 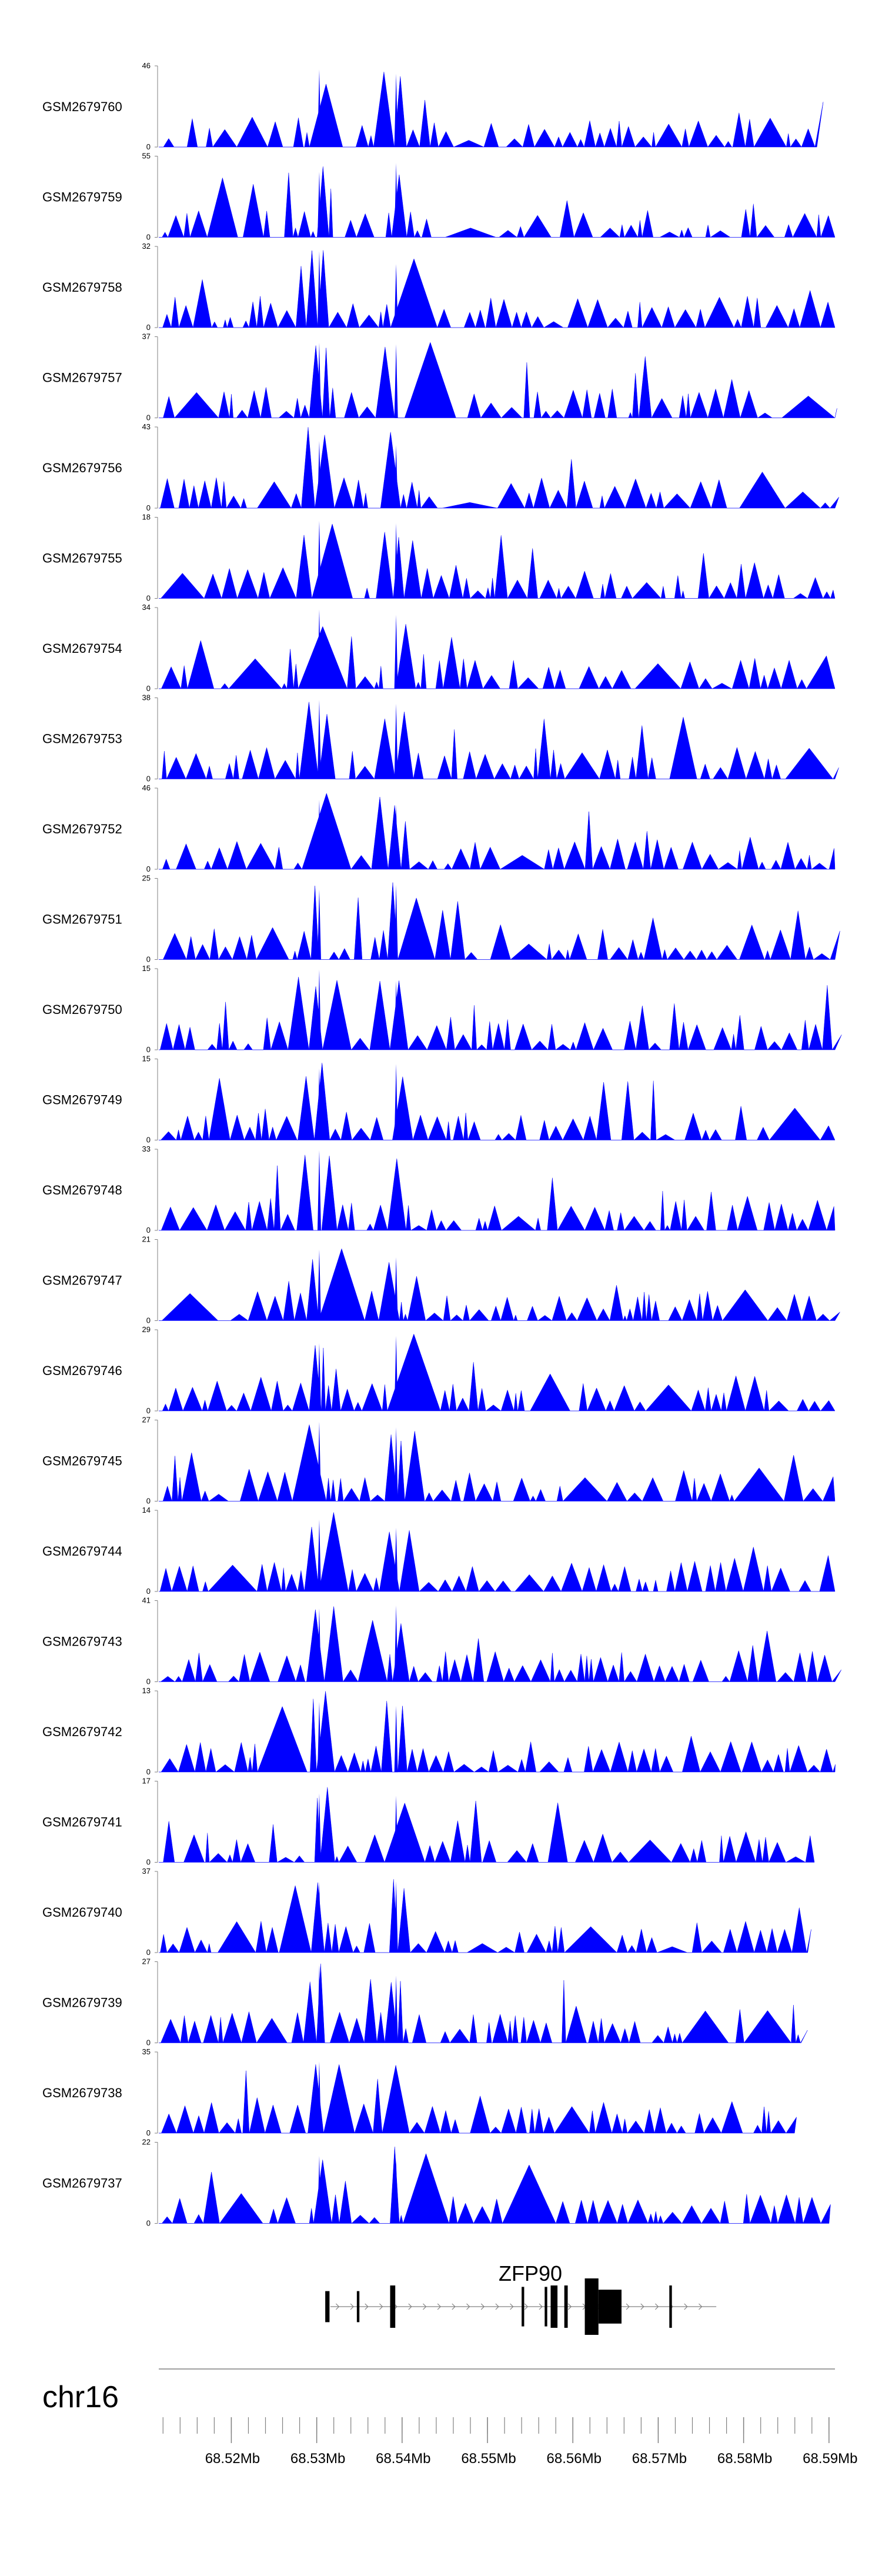 I want to click on track-GSM2679748: GSM2679748 33 0, so click(x=439, y=1189).